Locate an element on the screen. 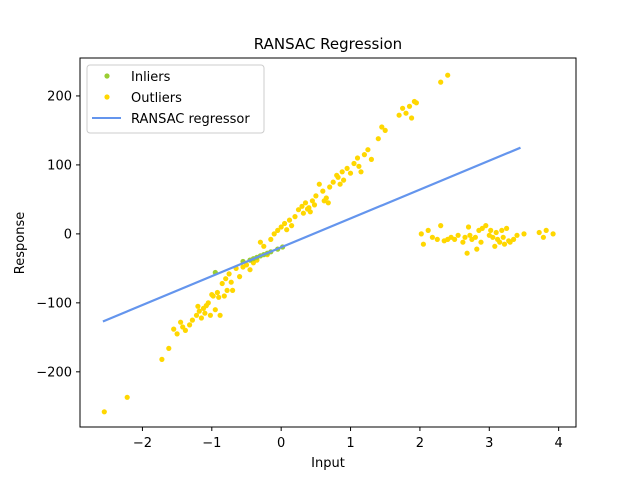 This screenshot has width=640, height=480. x-tick-label: −1 is located at coordinates (211, 443).